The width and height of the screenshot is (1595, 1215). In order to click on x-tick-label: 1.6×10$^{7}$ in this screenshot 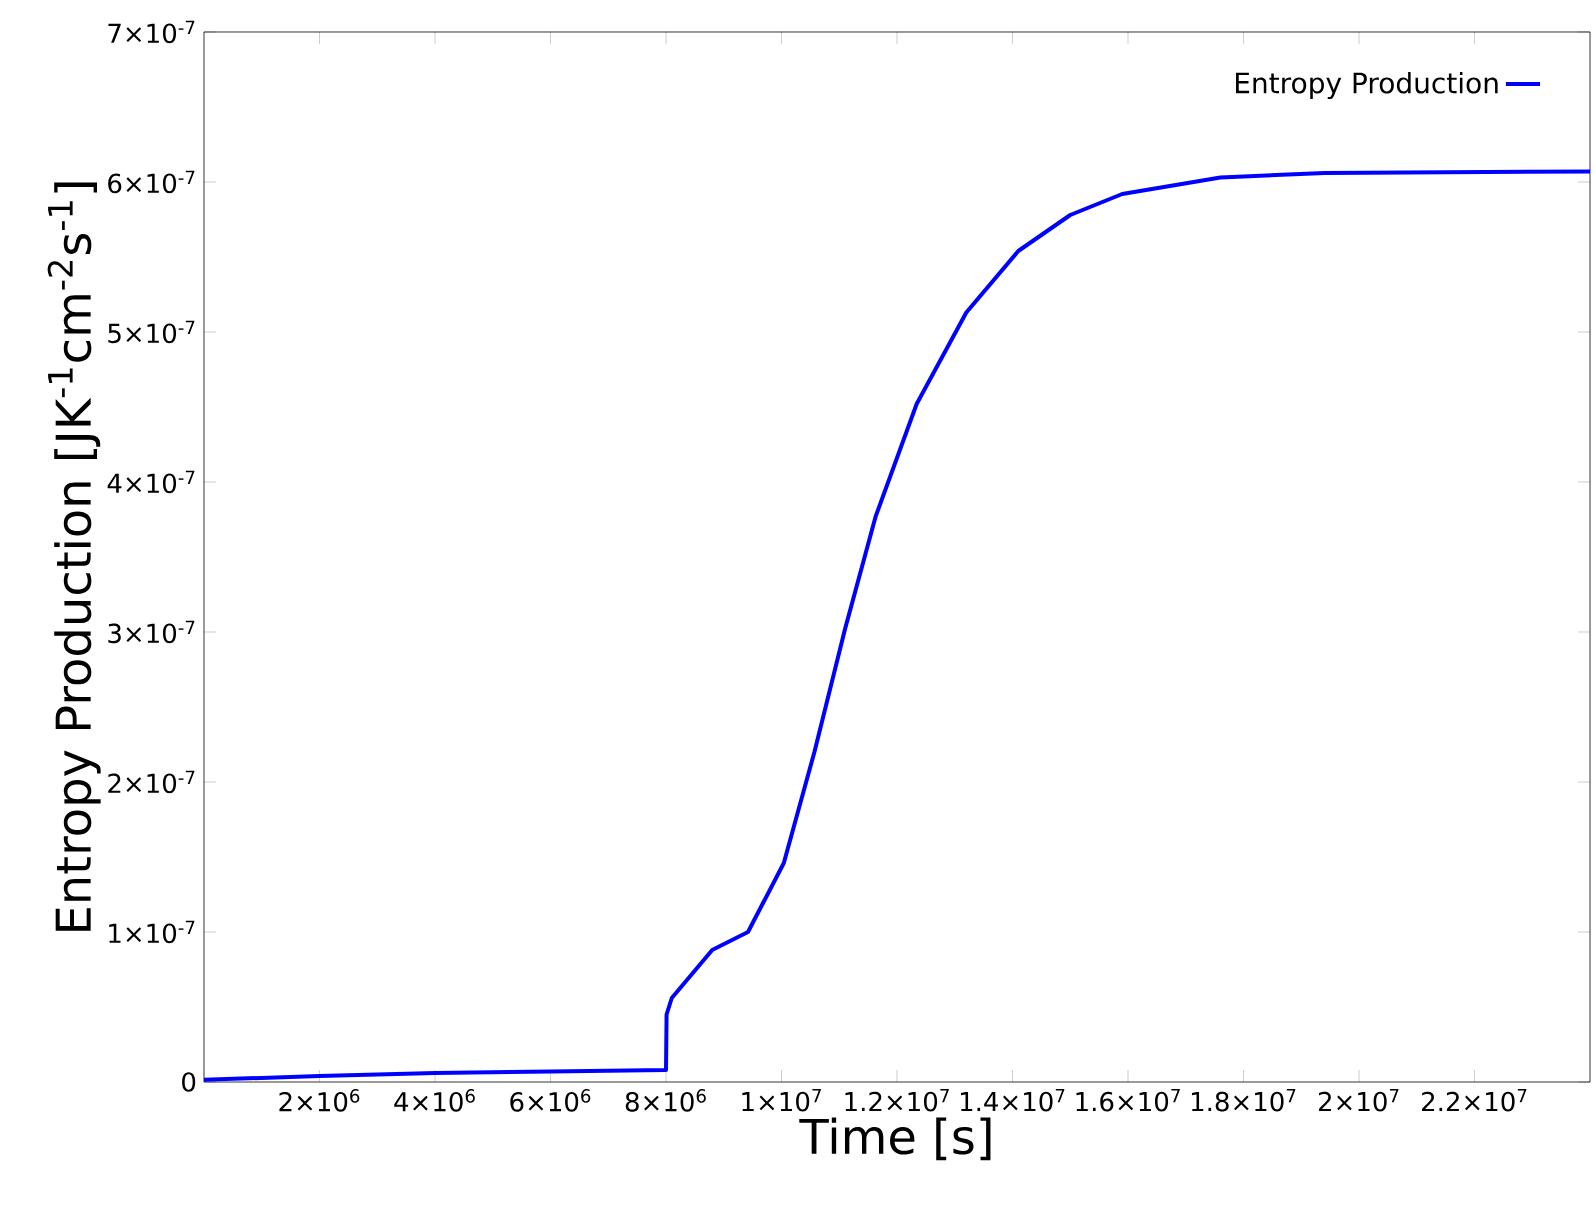, I will do `click(1128, 1100)`.